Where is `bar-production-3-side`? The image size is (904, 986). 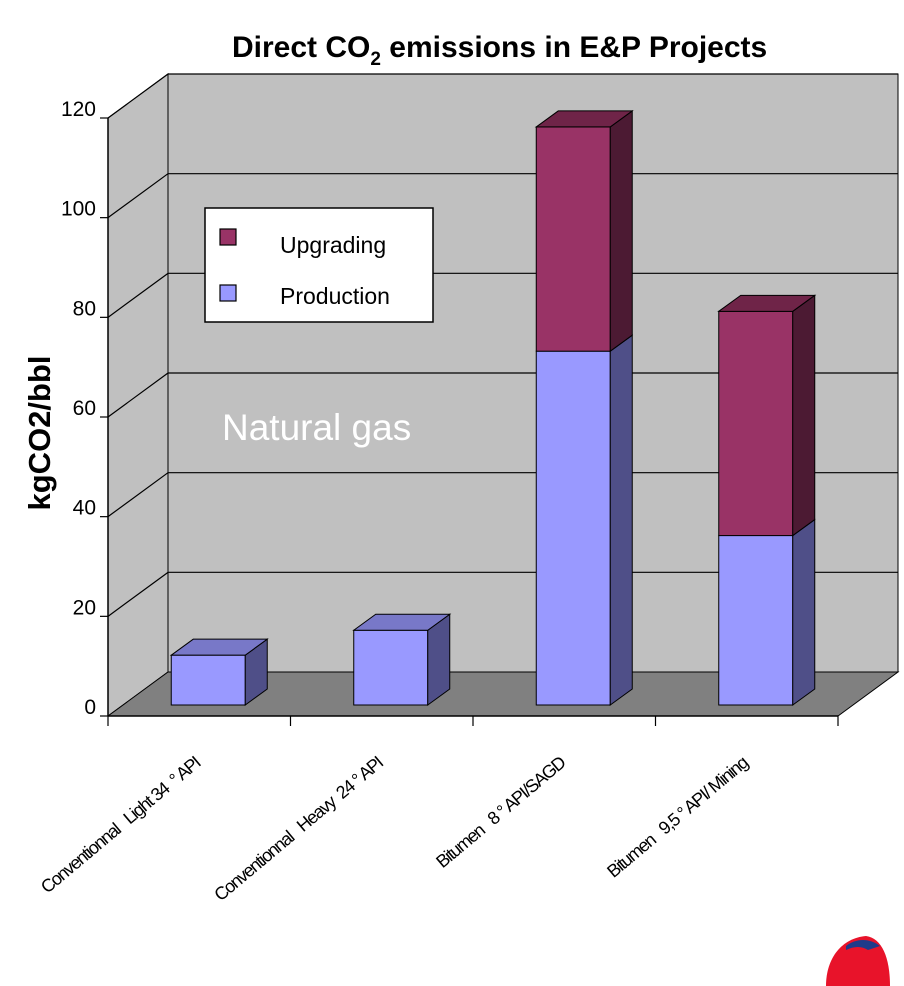
bar-production-3-side is located at coordinates (621, 520).